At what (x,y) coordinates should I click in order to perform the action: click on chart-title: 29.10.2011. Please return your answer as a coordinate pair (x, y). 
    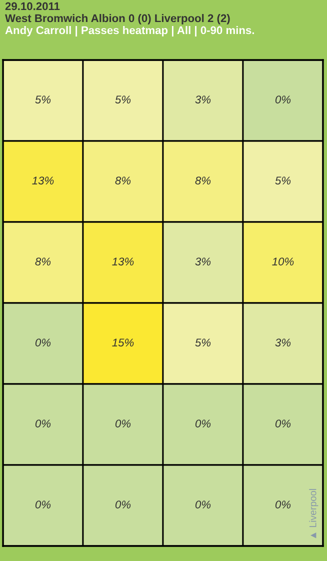
    Looking at the image, I should click on (32, 6).